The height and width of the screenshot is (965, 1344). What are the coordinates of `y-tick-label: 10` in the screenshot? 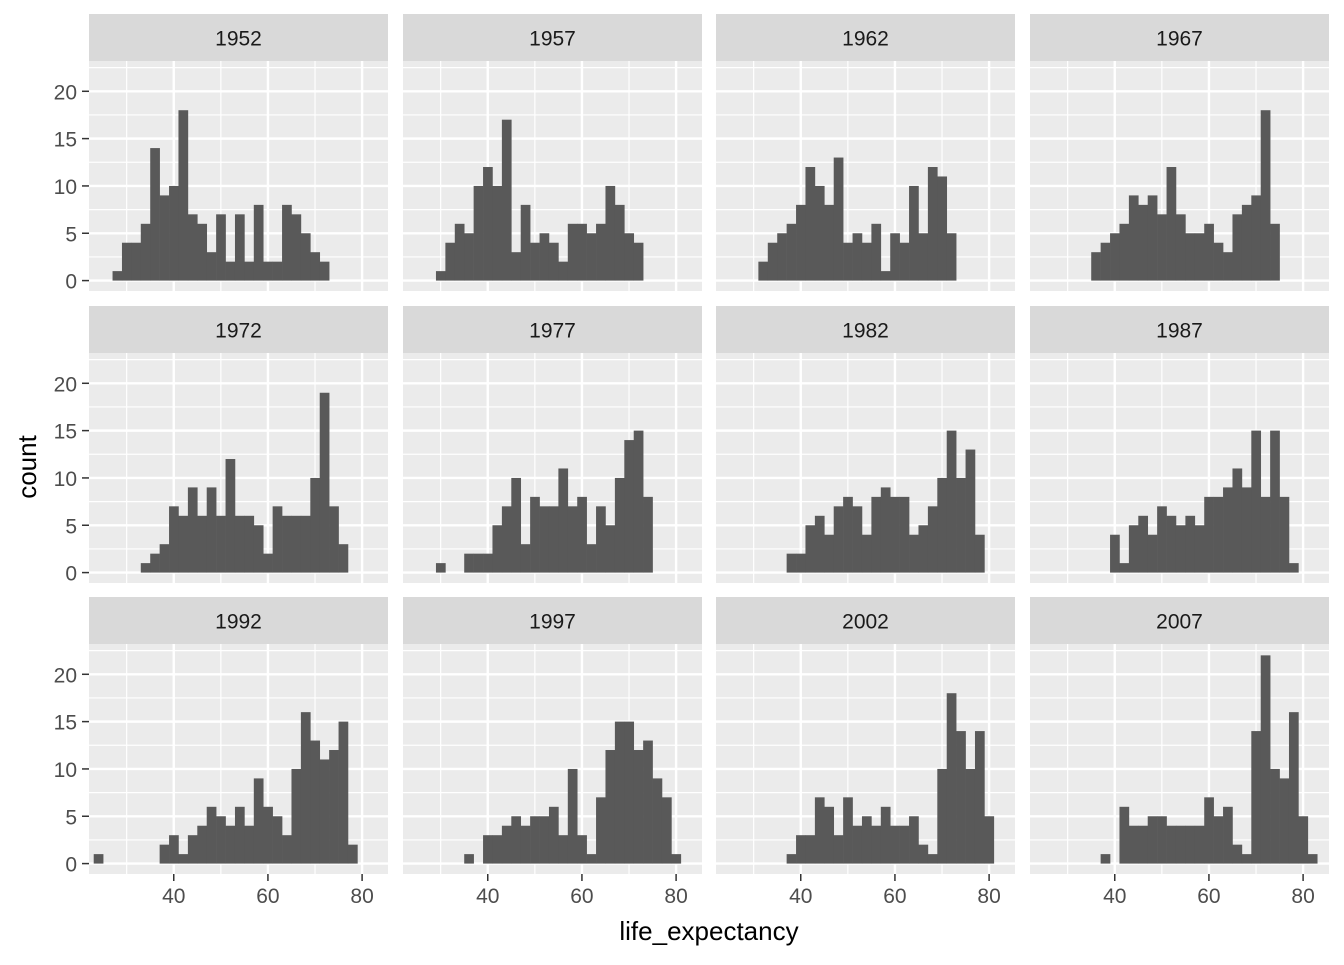 It's located at (65, 770).